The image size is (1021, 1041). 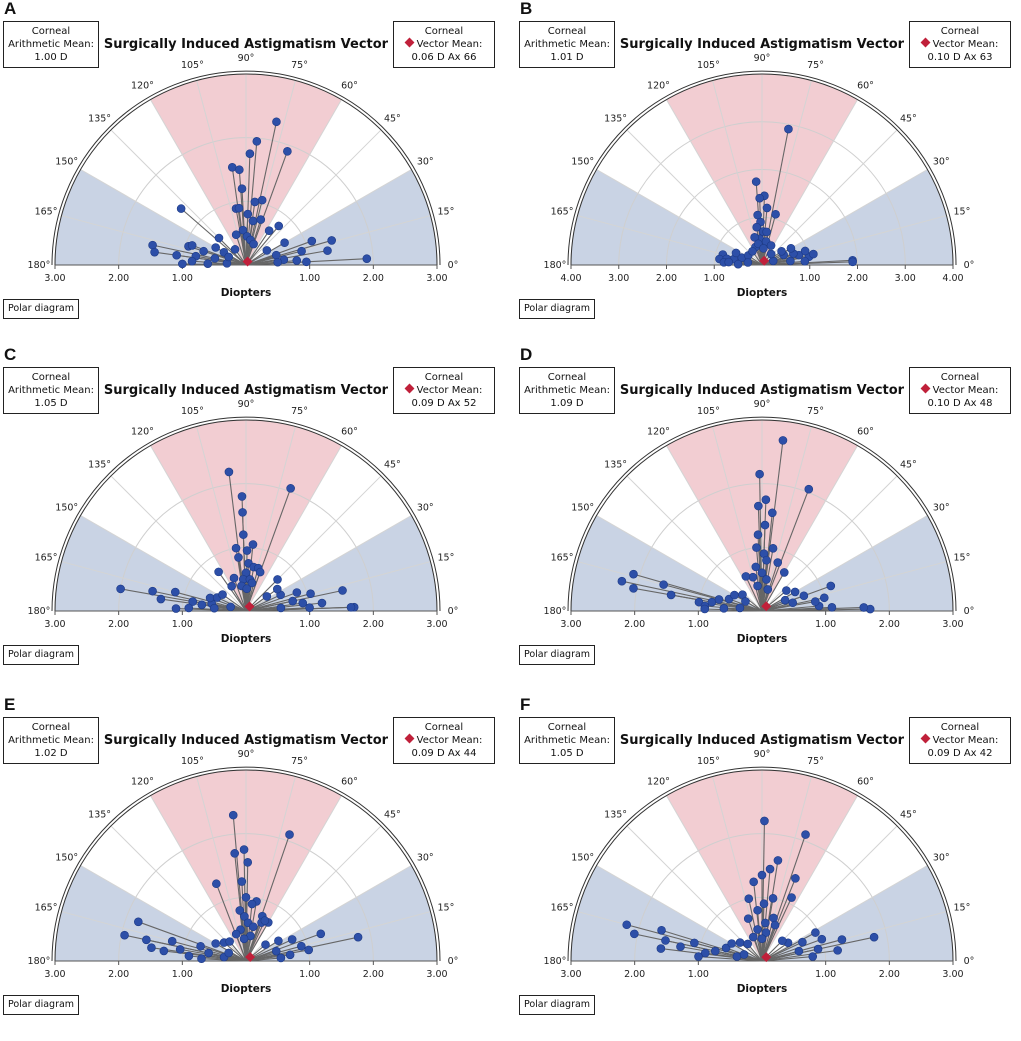 What do you see at coordinates (941, 858) in the screenshot?
I see `angle-label: 30°` at bounding box center [941, 858].